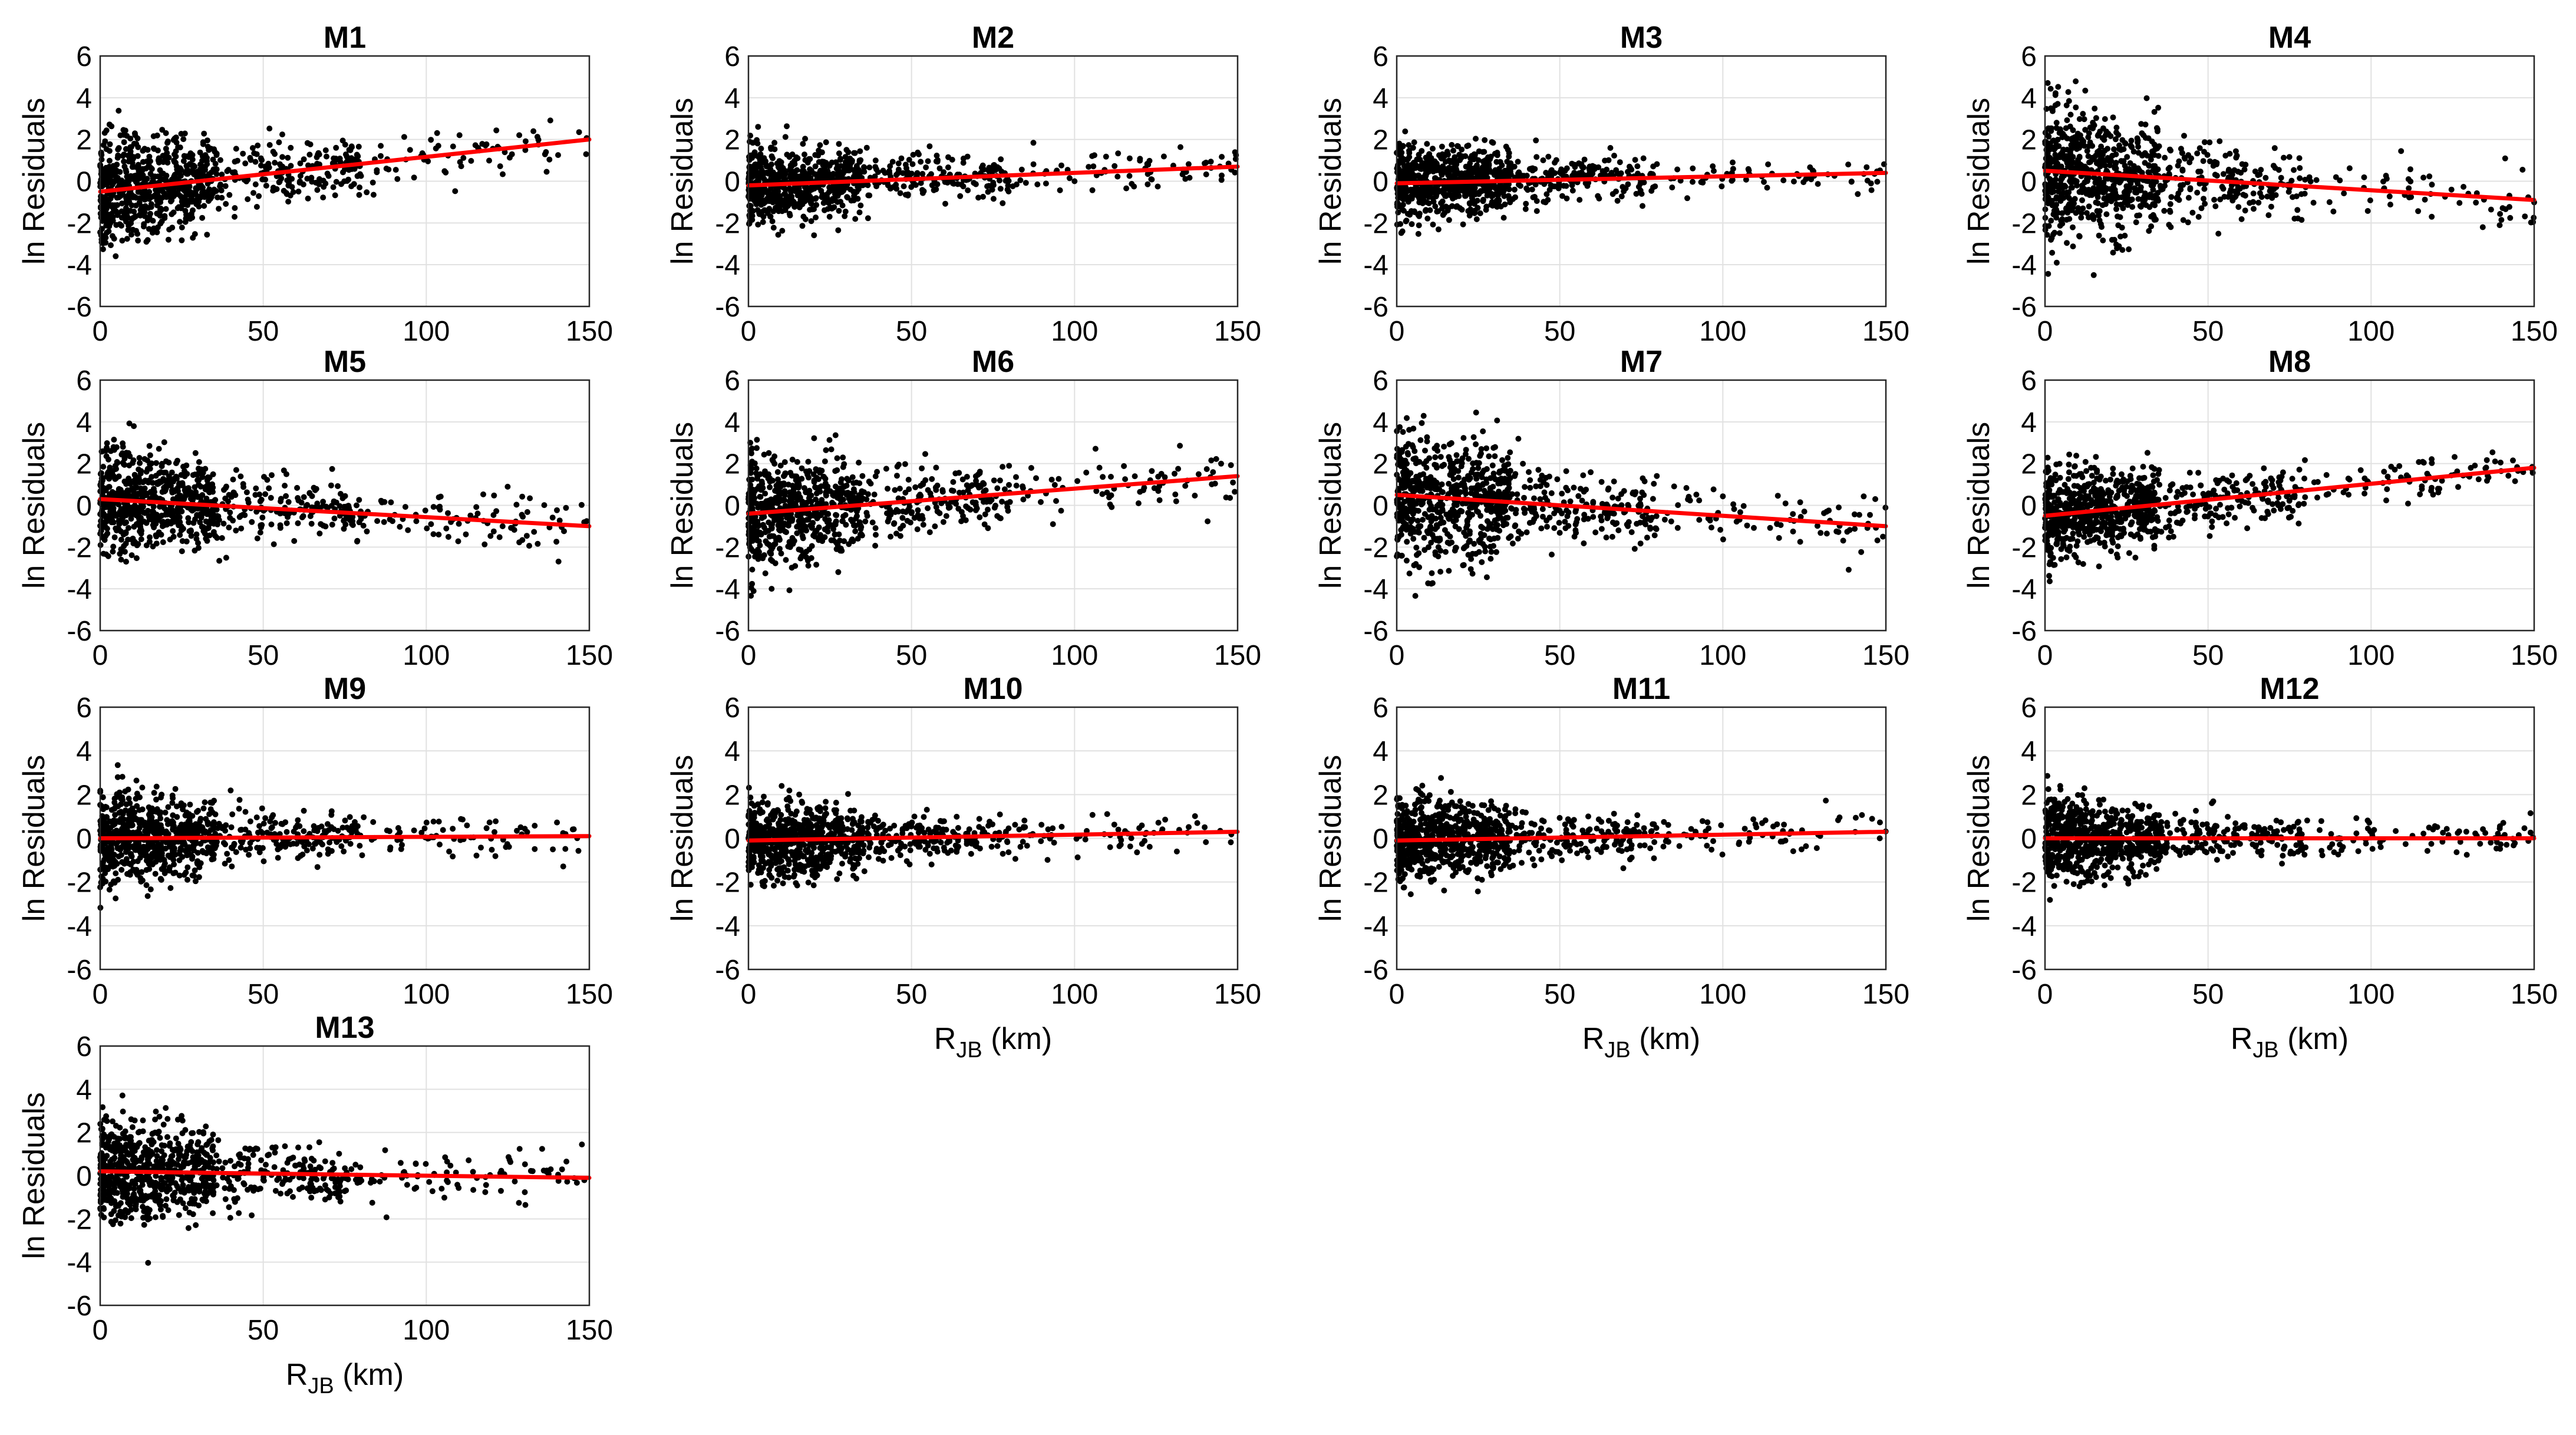 This screenshot has height=1435, width=2576. Describe the element at coordinates (2024, 224) in the screenshot. I see `y-tick-label: -2` at that location.